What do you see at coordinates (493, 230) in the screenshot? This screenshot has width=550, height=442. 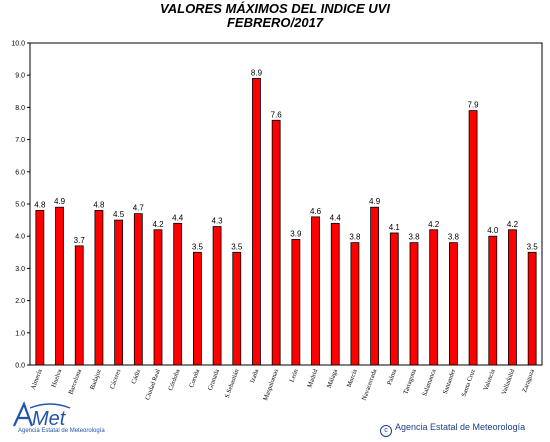 I see `bar-value-label: 4.0` at bounding box center [493, 230].